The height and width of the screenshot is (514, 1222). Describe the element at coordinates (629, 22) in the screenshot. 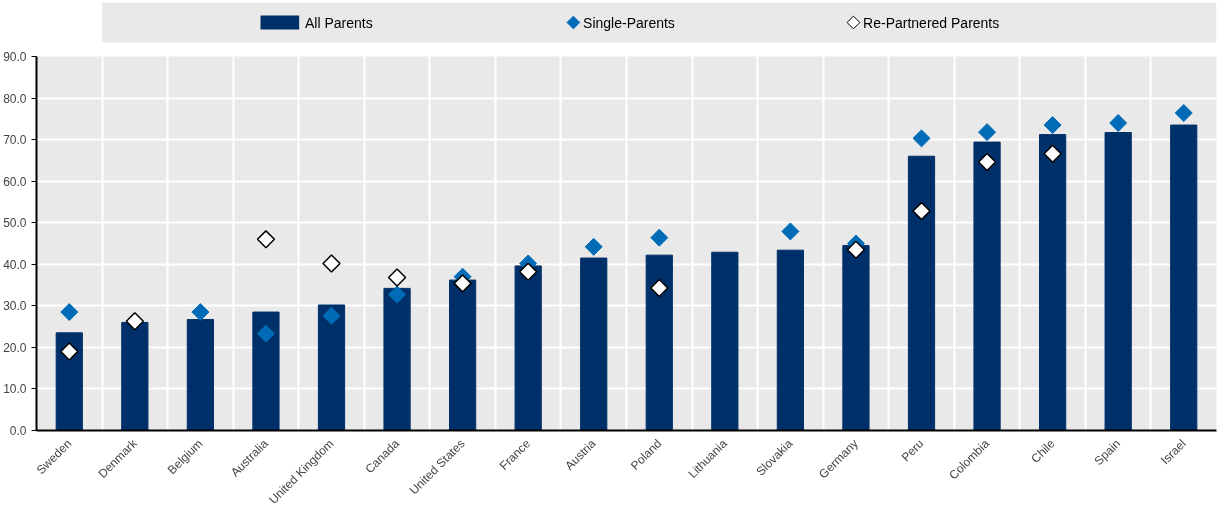

I see `legend-label: Single-Parents` at that location.